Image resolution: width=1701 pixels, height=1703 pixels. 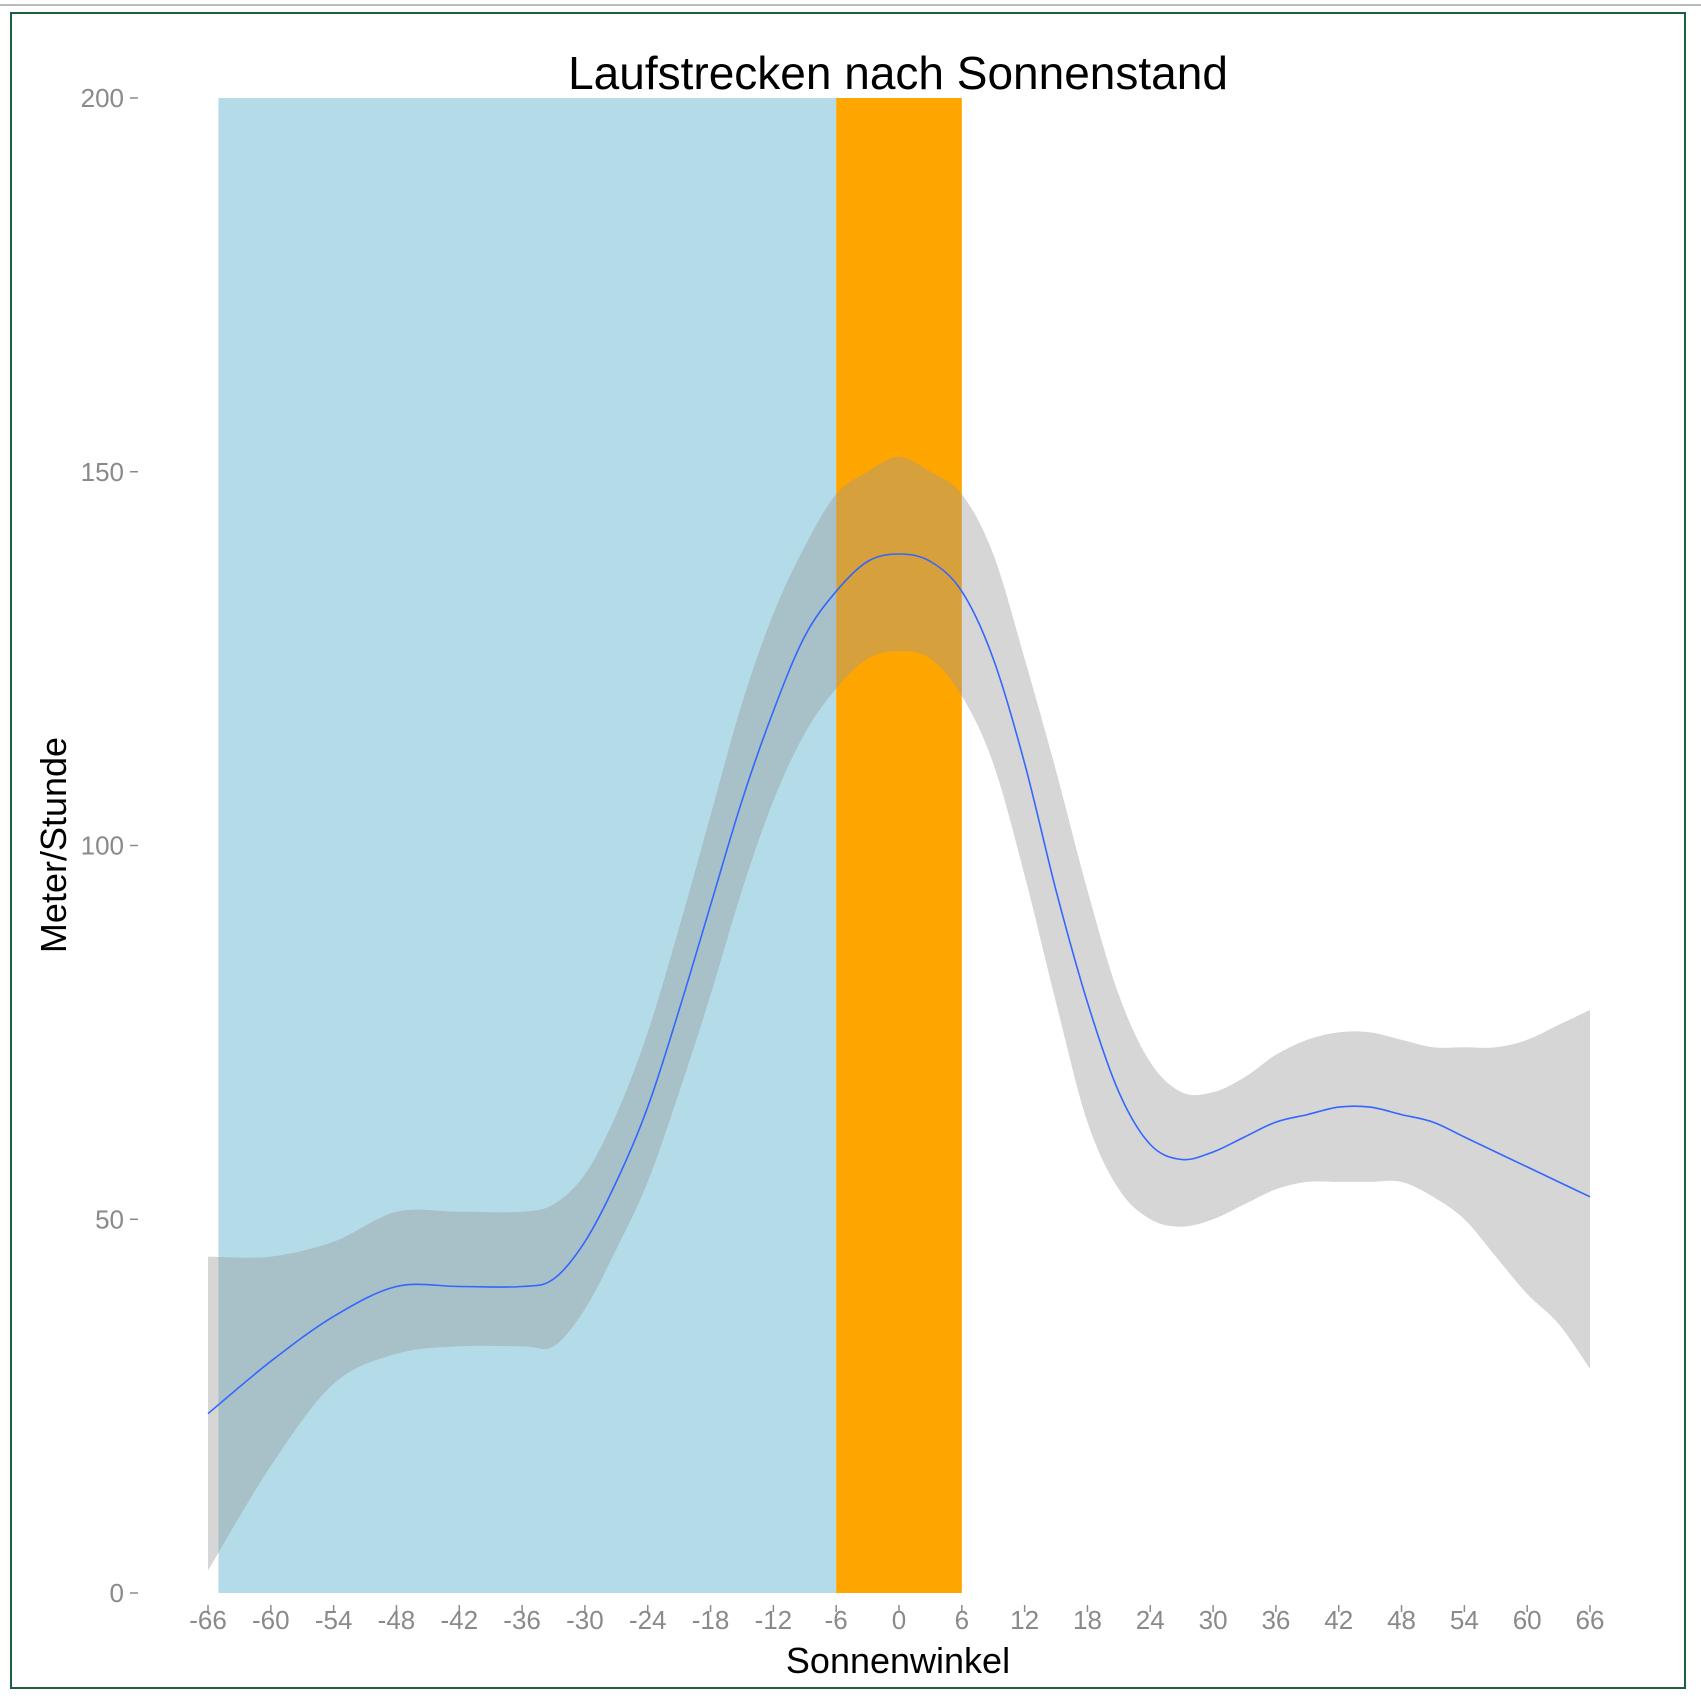 I want to click on x-tick-label: -36, so click(x=522, y=1620).